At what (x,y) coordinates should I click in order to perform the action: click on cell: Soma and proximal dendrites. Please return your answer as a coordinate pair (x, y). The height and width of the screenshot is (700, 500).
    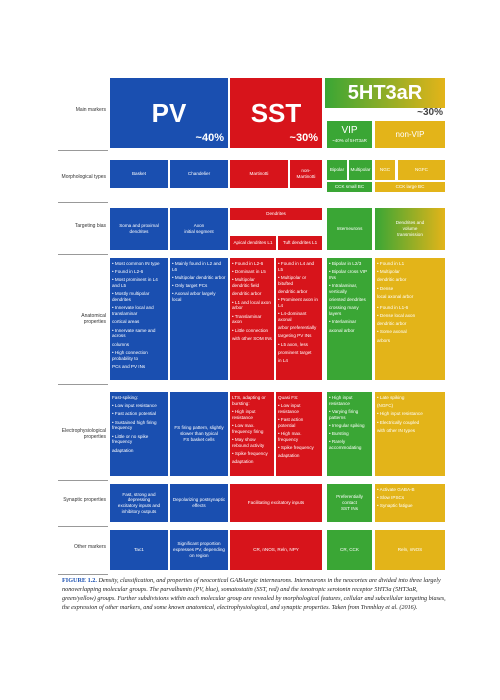
    Looking at the image, I should click on (139, 229).